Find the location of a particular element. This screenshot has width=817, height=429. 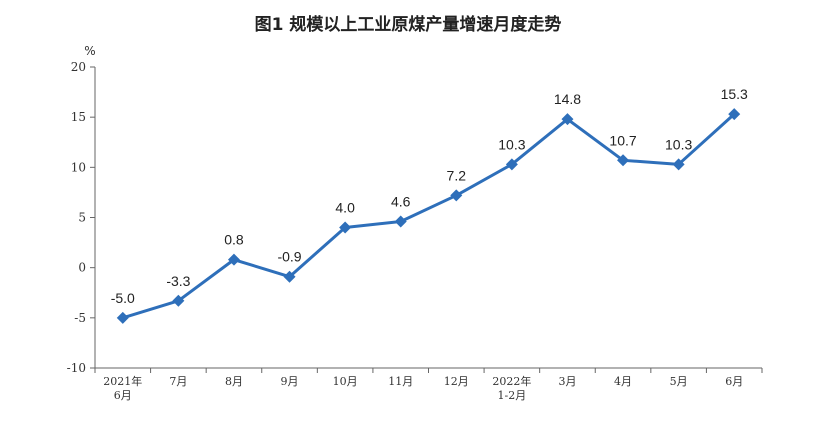

x-tick-label: 11月 is located at coordinates (400, 381).